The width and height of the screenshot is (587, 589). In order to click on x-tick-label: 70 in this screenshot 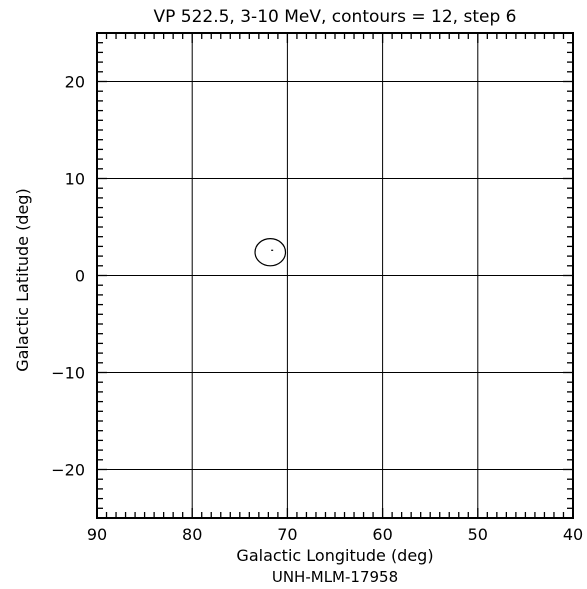, I will do `click(287, 534)`.